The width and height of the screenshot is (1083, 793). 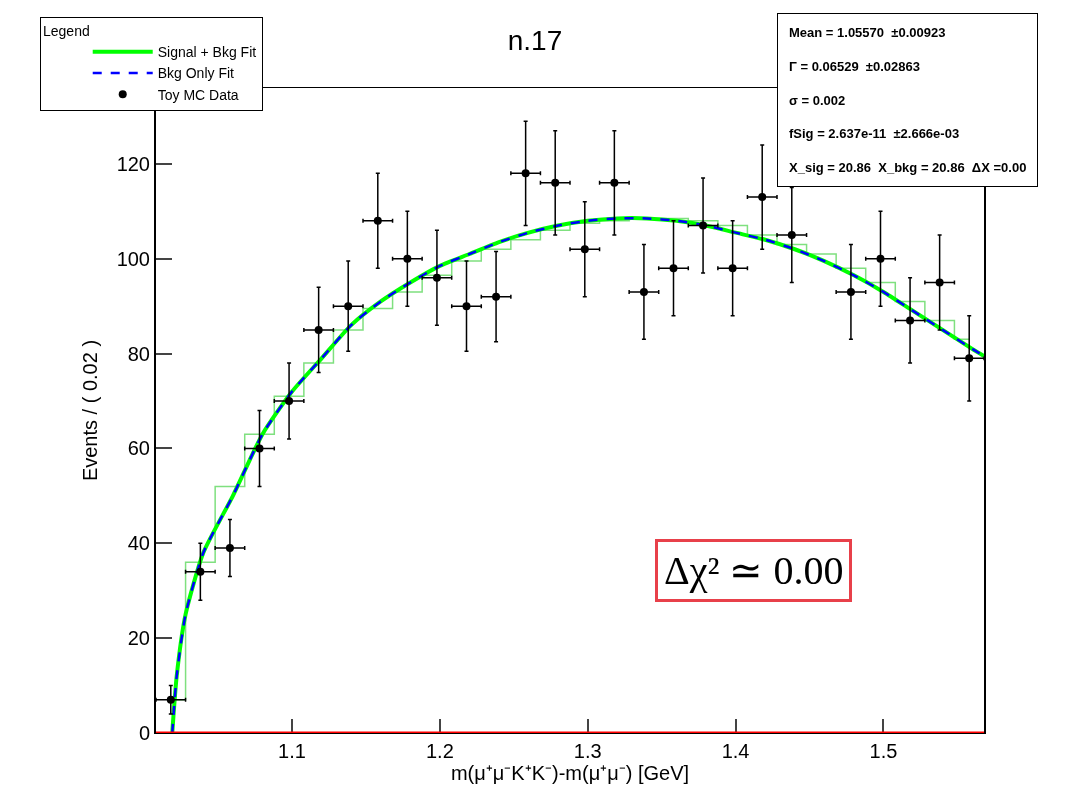 I want to click on chart-title: n.17, so click(x=535, y=40).